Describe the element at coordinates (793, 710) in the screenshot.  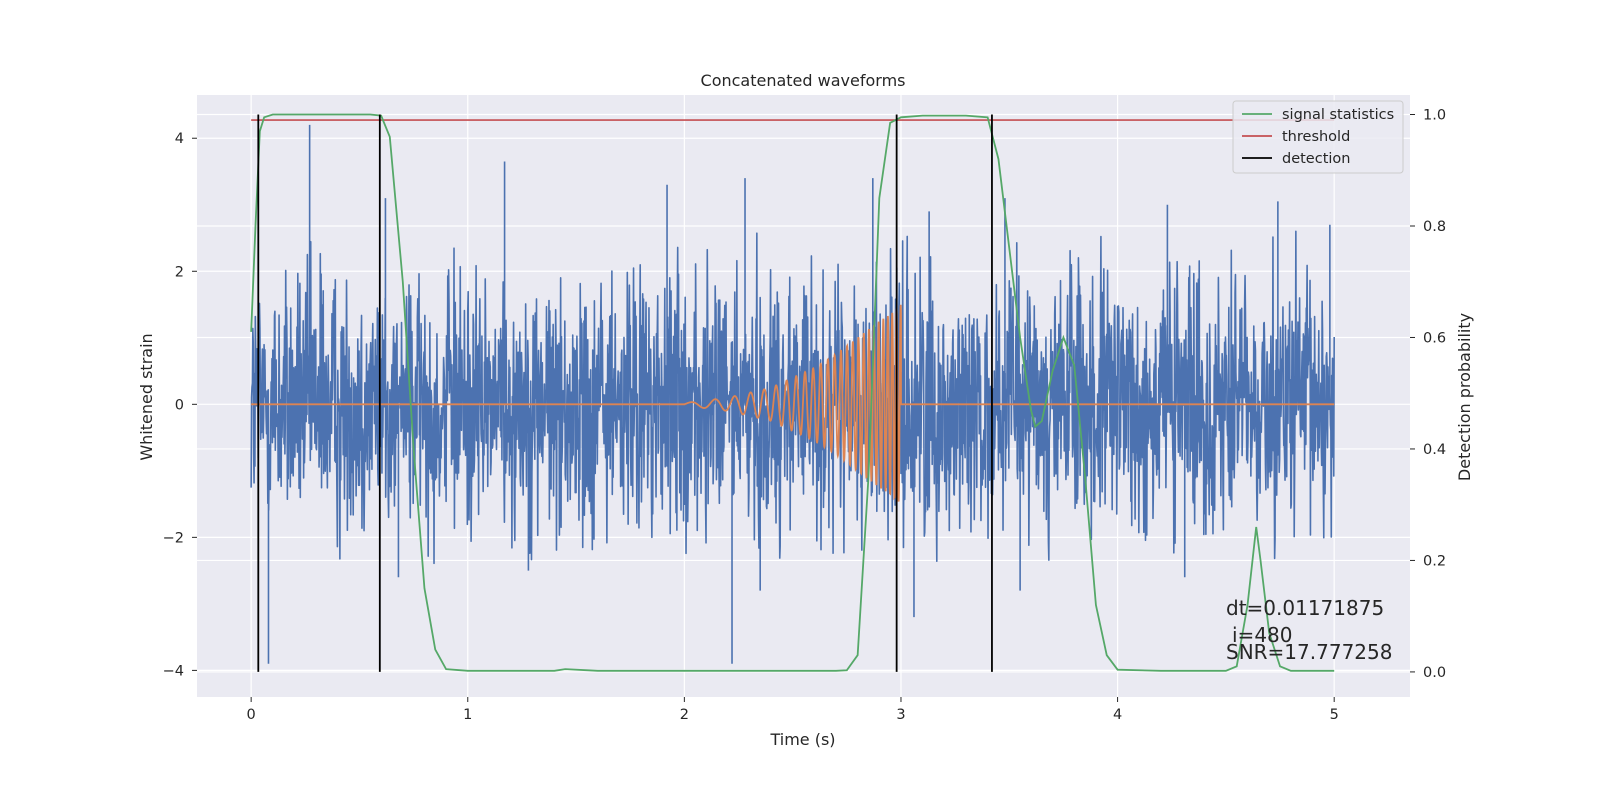
I see `x-axis-ticks: 0 1 2 3 4 5` at that location.